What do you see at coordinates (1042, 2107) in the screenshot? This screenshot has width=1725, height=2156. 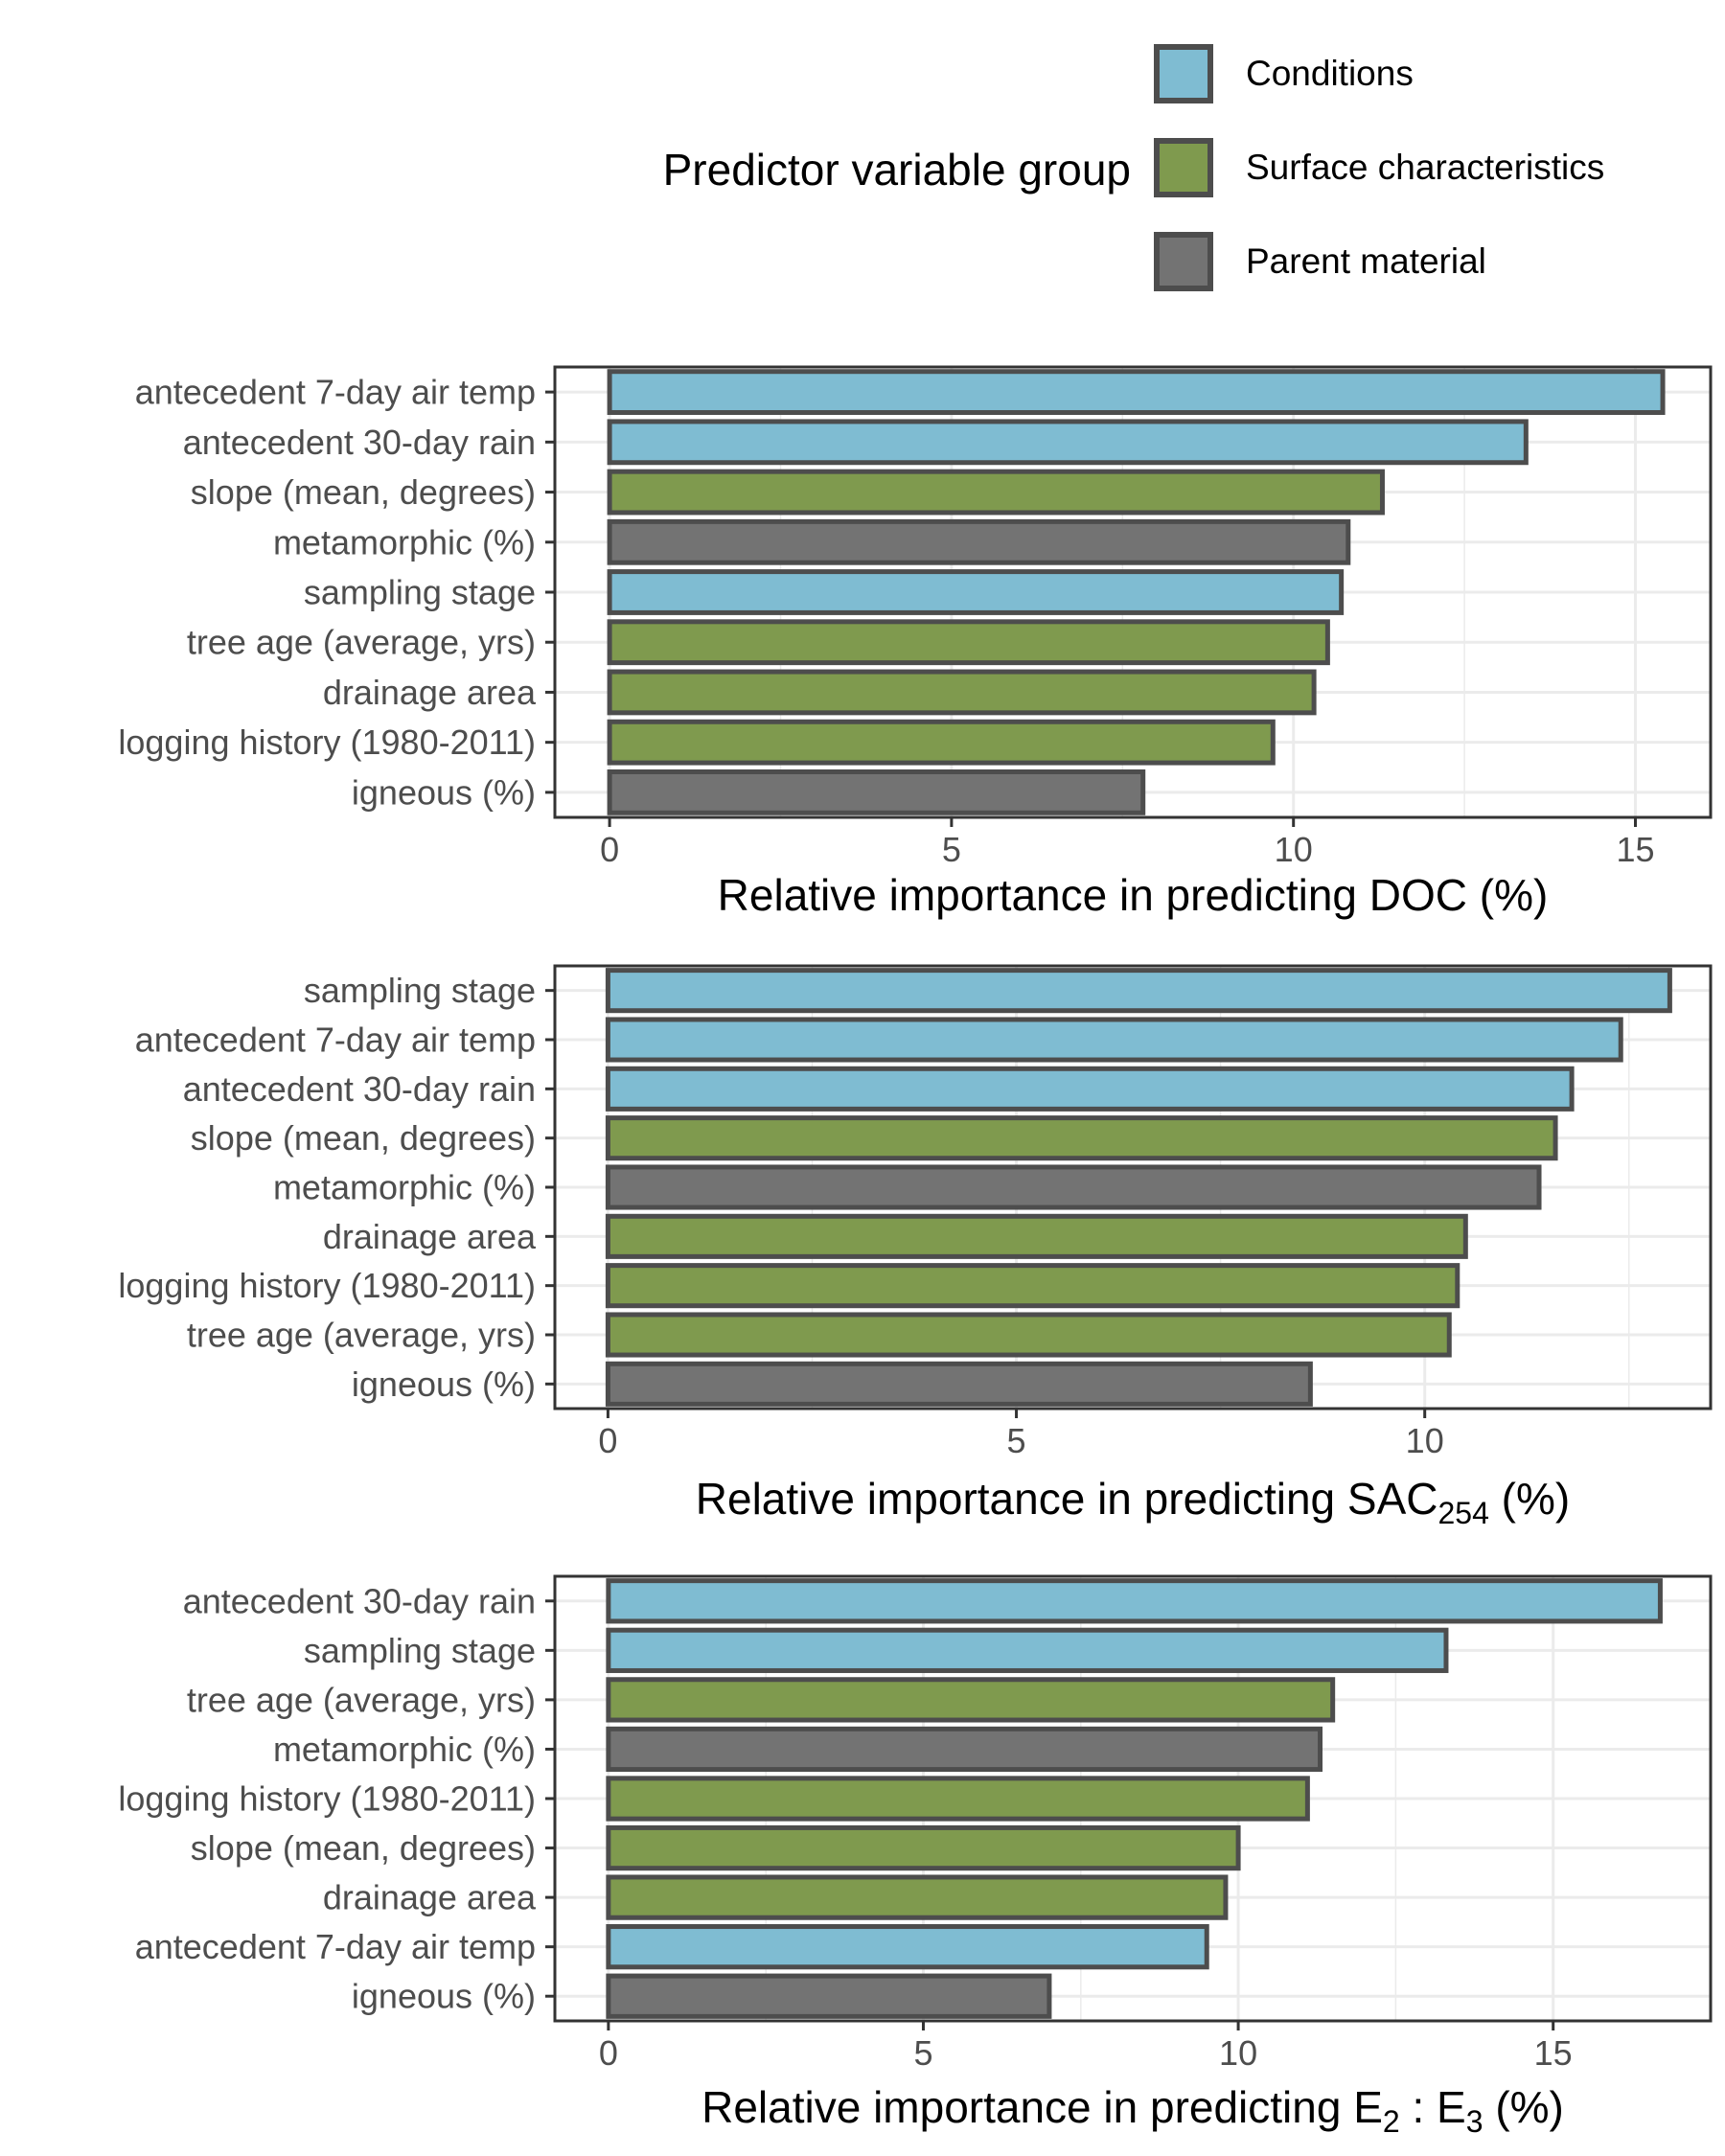 I see `x-axis-title-part: Relative importance in predicting E` at bounding box center [1042, 2107].